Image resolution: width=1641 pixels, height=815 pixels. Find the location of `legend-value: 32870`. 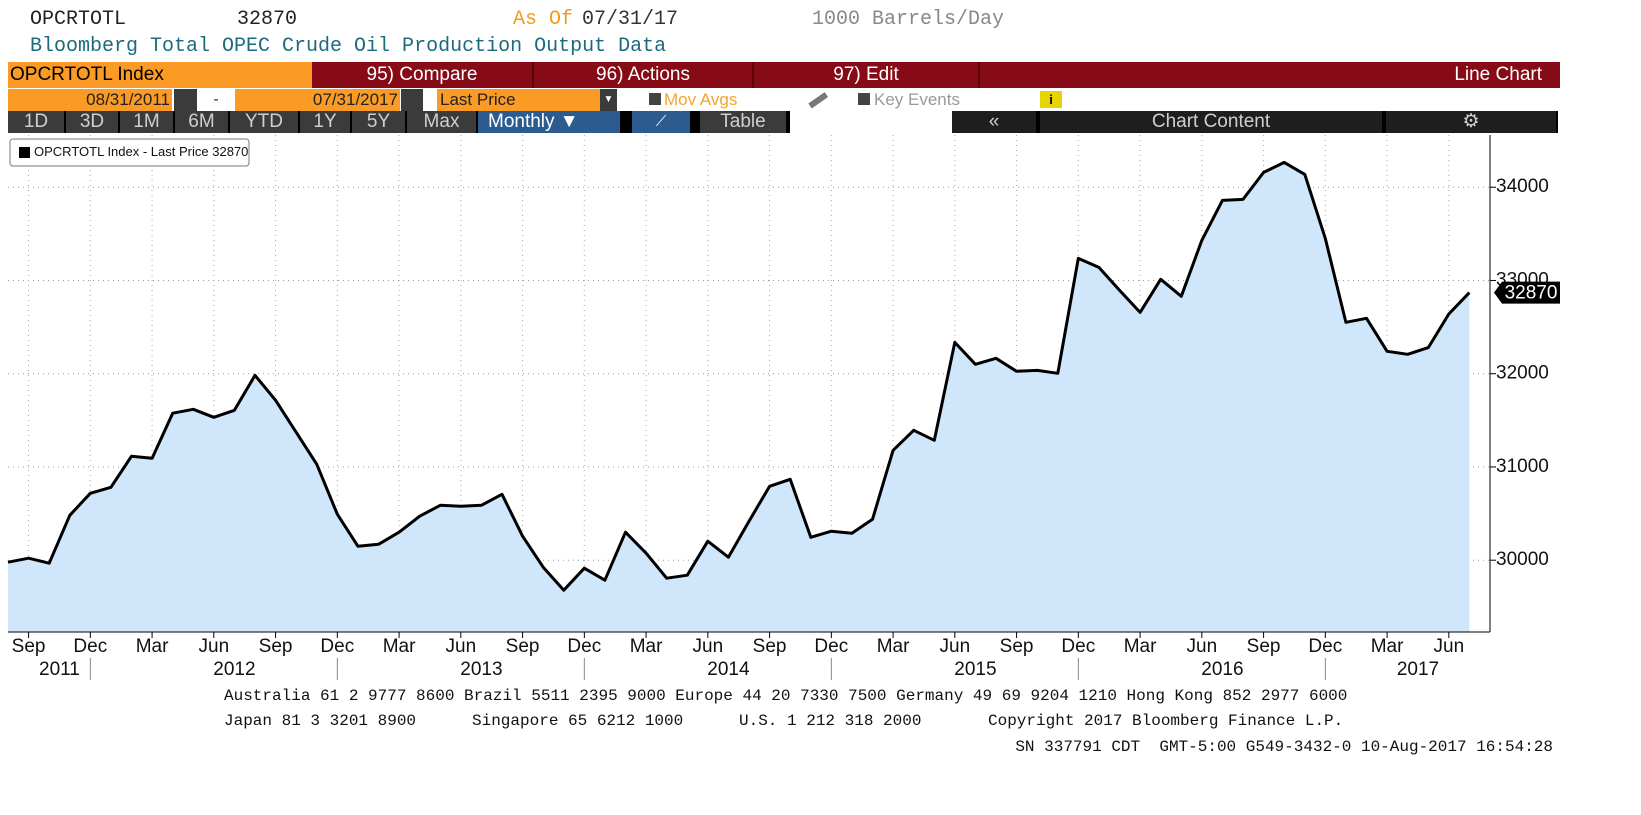

legend-value: 32870 is located at coordinates (230, 151).